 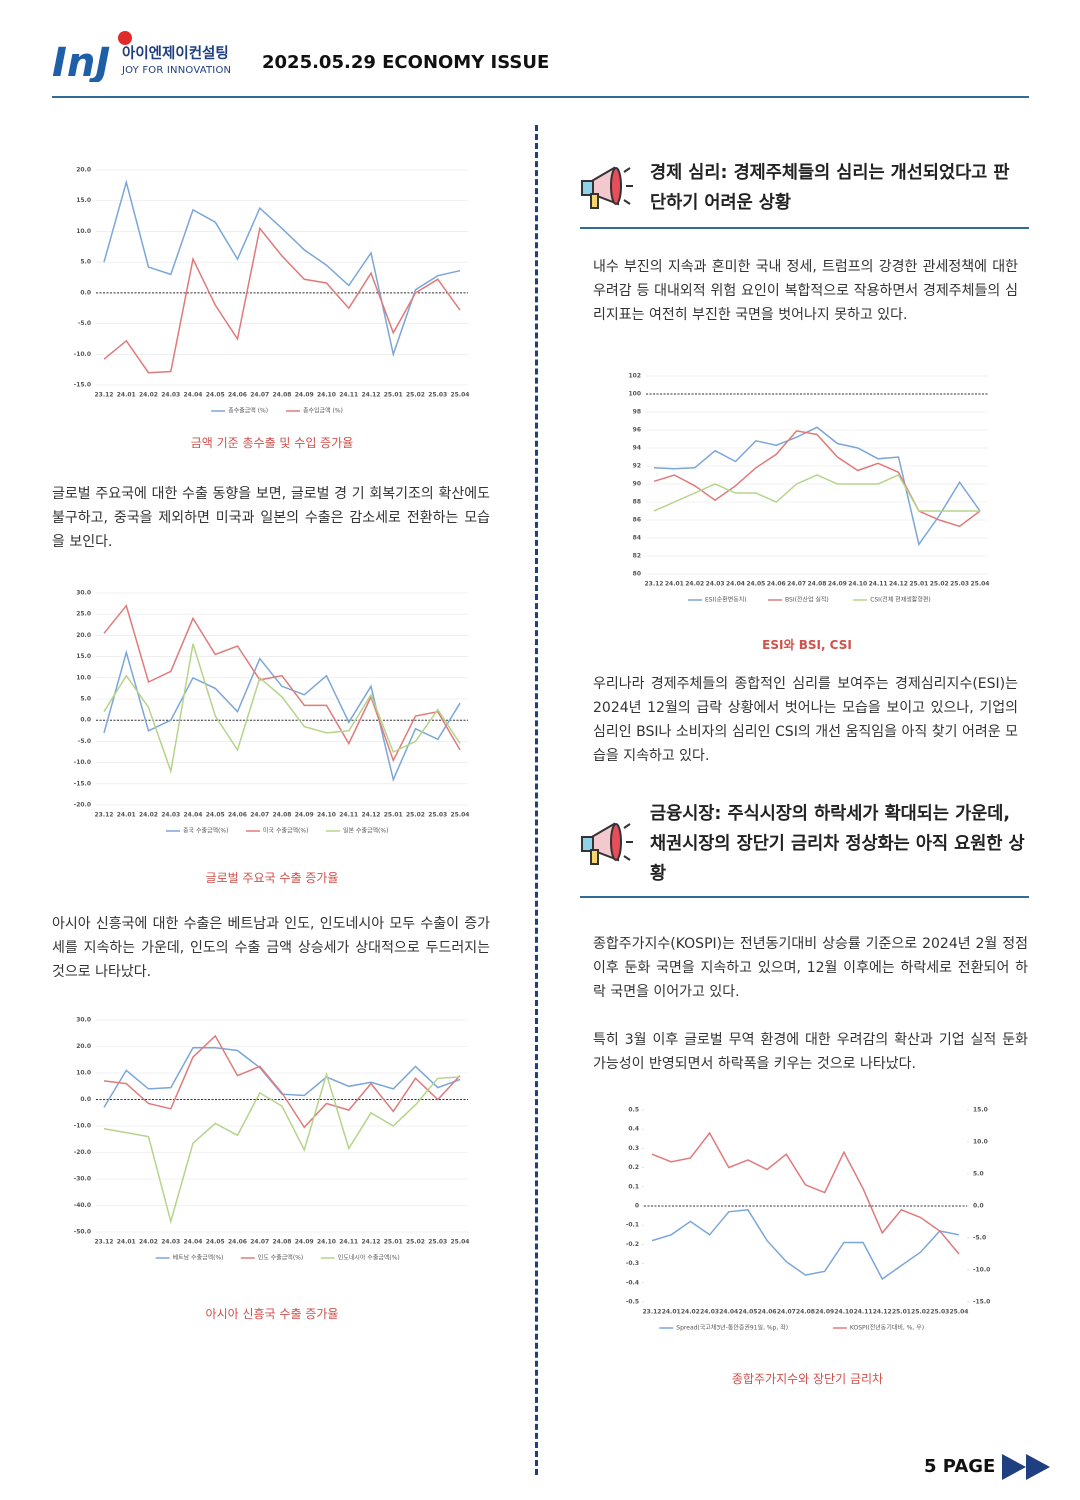 What do you see at coordinates (272, 878) in the screenshot?
I see `chart-caption: 글로벌 주요국 수출 증가율` at bounding box center [272, 878].